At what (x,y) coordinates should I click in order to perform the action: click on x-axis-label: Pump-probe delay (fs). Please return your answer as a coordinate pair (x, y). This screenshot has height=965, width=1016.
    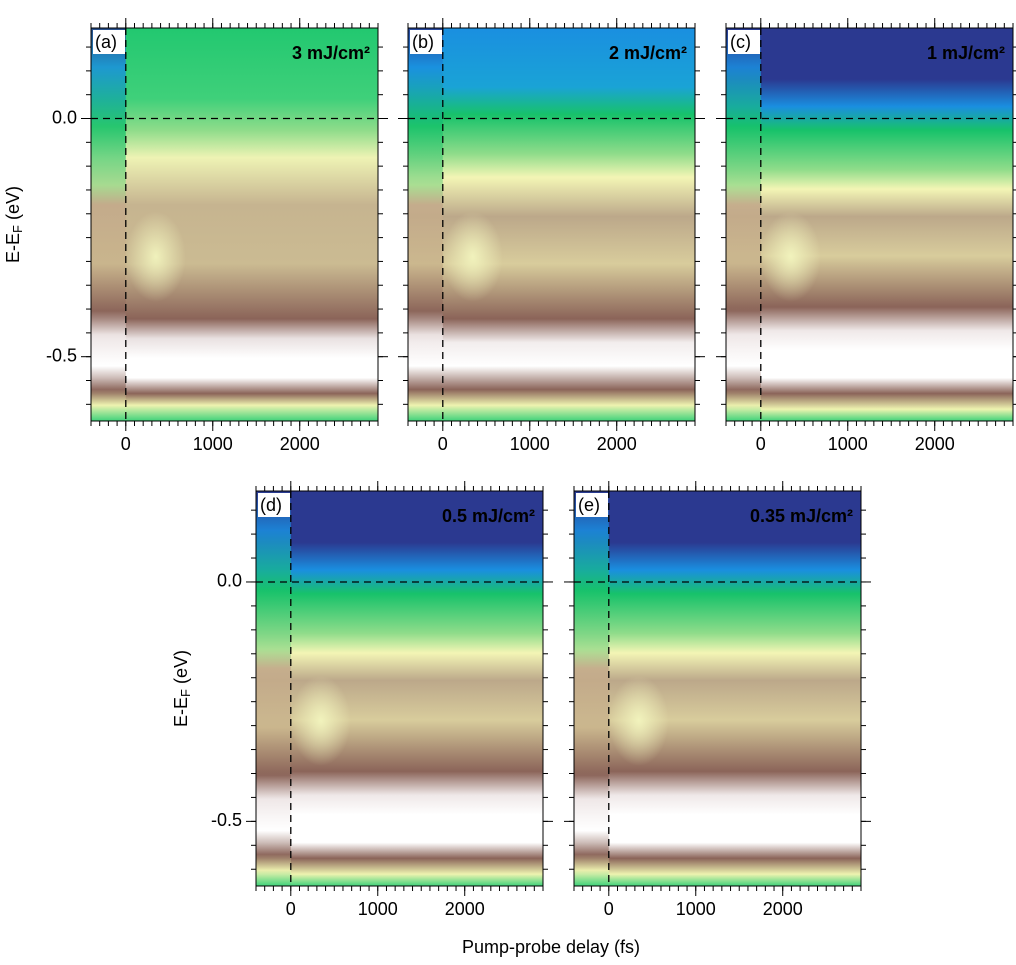
    Looking at the image, I should click on (551, 947).